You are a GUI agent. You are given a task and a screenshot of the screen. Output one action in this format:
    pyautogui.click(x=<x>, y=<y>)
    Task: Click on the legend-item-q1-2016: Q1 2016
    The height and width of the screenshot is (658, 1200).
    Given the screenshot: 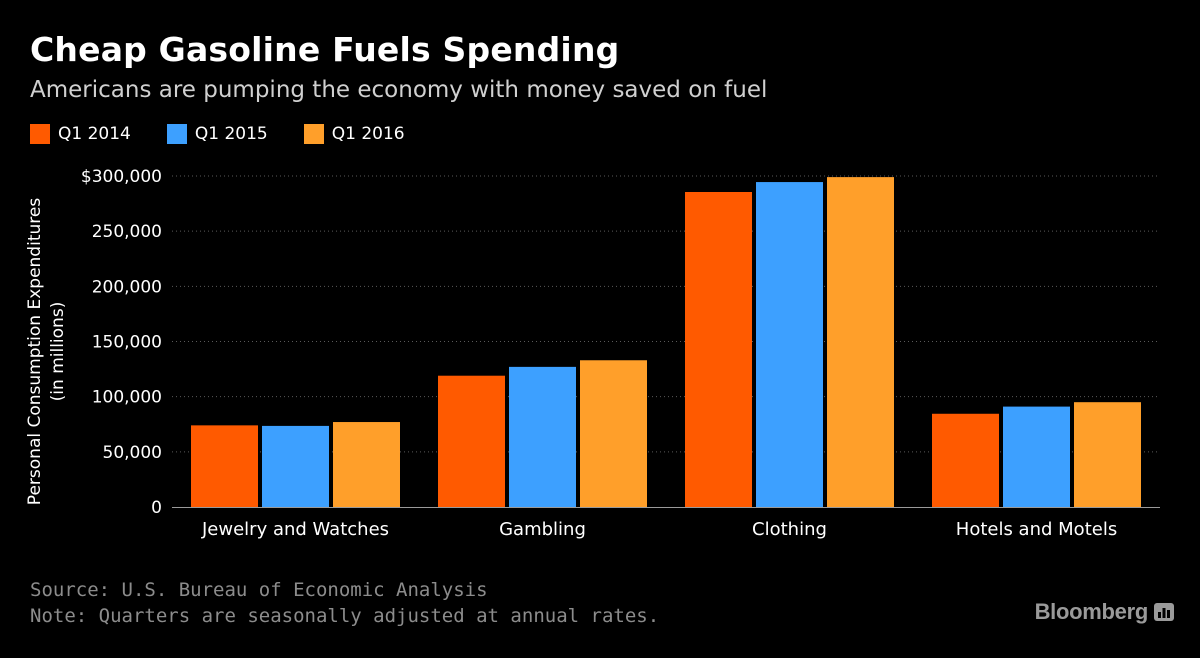 What is the action you would take?
    pyautogui.click(x=354, y=134)
    